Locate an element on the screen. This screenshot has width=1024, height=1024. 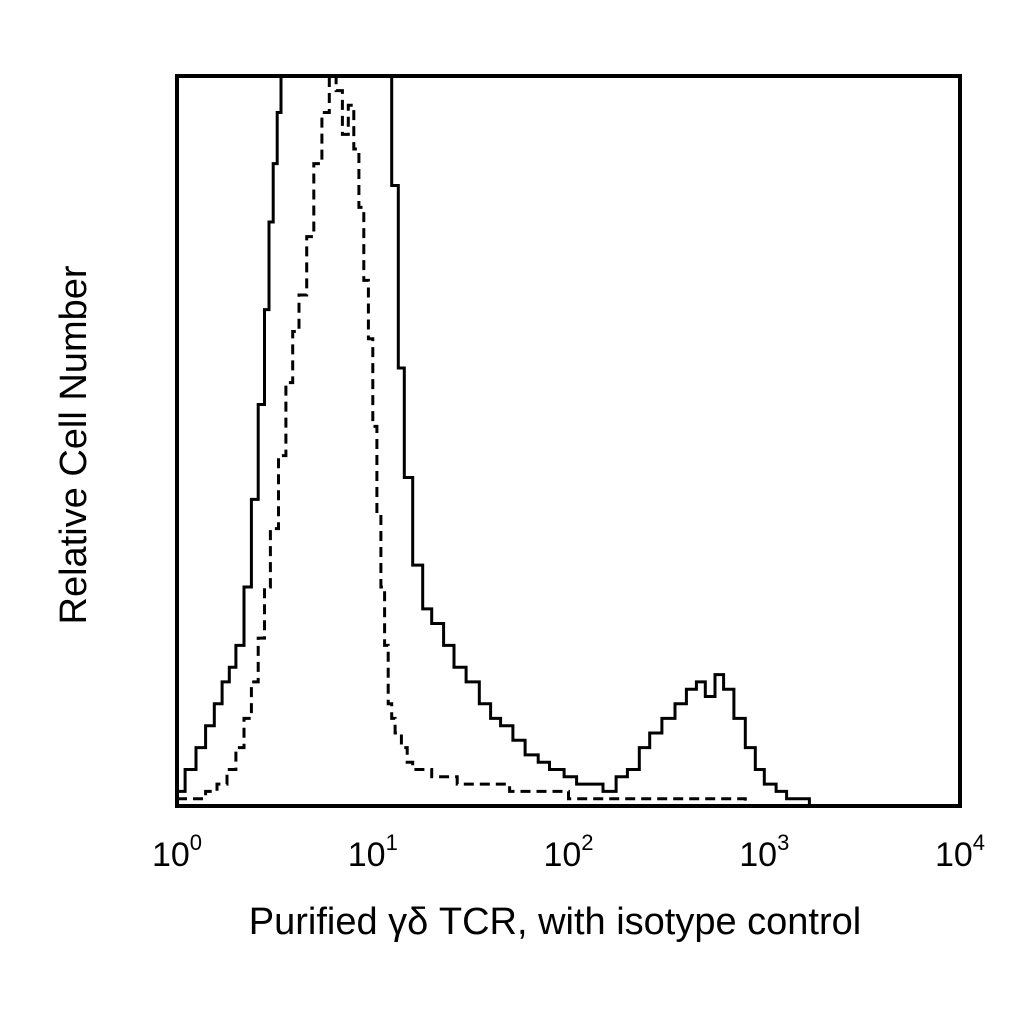
x-tick-labels: 10⁰ 10¹ 10² 10³ 10⁴ is located at coordinates (568, 852).